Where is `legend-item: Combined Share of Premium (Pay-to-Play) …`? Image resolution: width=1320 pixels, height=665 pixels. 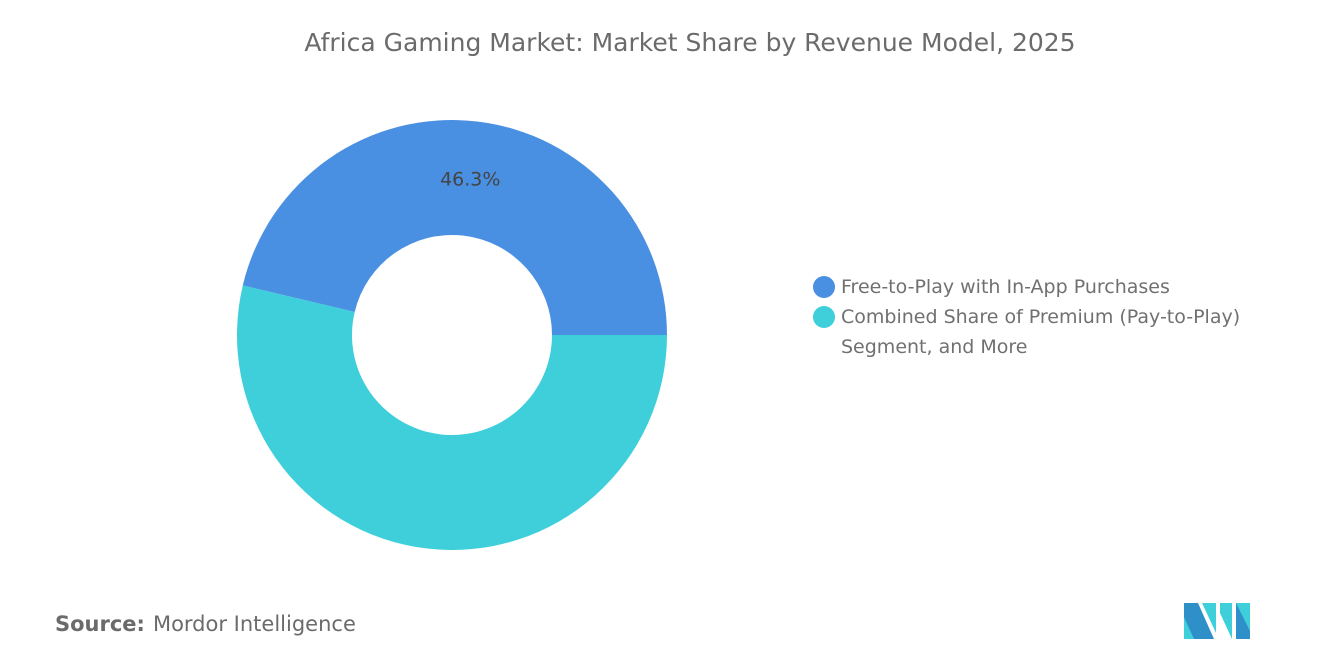
legend-item: Combined Share of Premium (Pay-to-Play) … is located at coordinates (1047, 332).